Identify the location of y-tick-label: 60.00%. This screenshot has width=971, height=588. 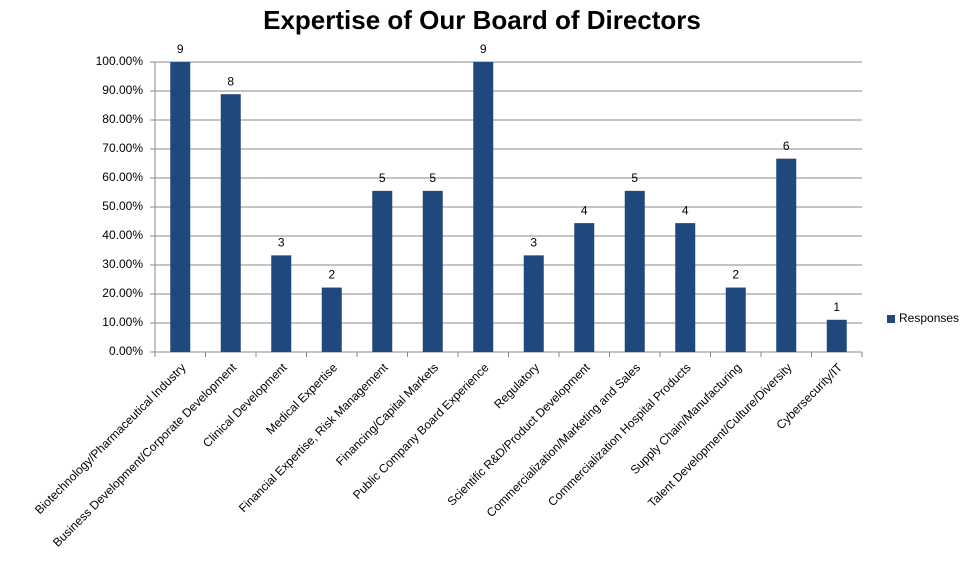
(122, 177).